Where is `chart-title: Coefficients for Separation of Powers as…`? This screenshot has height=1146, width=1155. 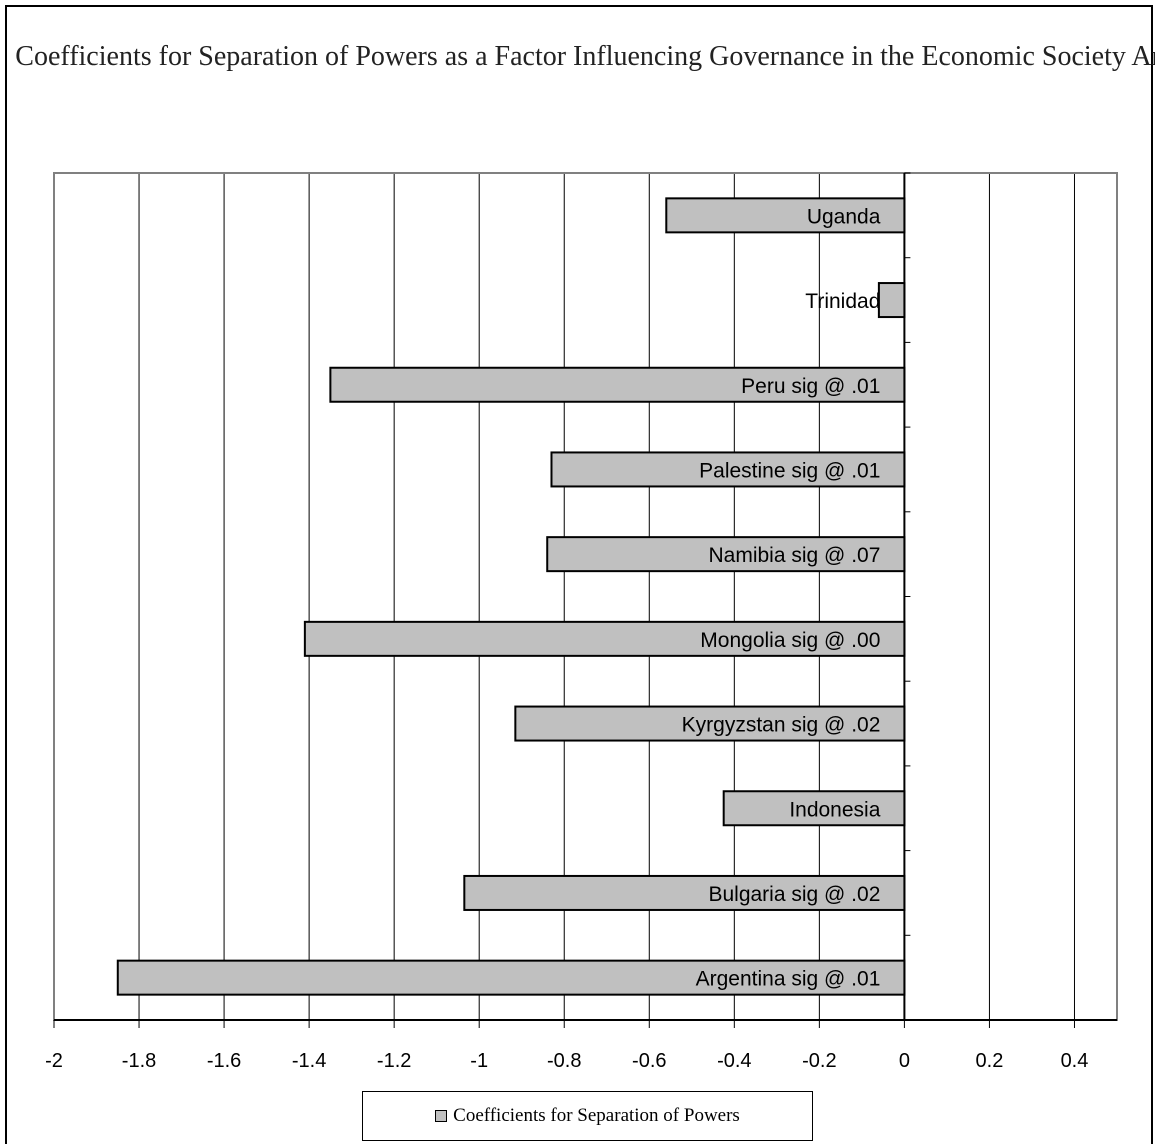
chart-title: Coefficients for Separation of Powers as… is located at coordinates (585, 56).